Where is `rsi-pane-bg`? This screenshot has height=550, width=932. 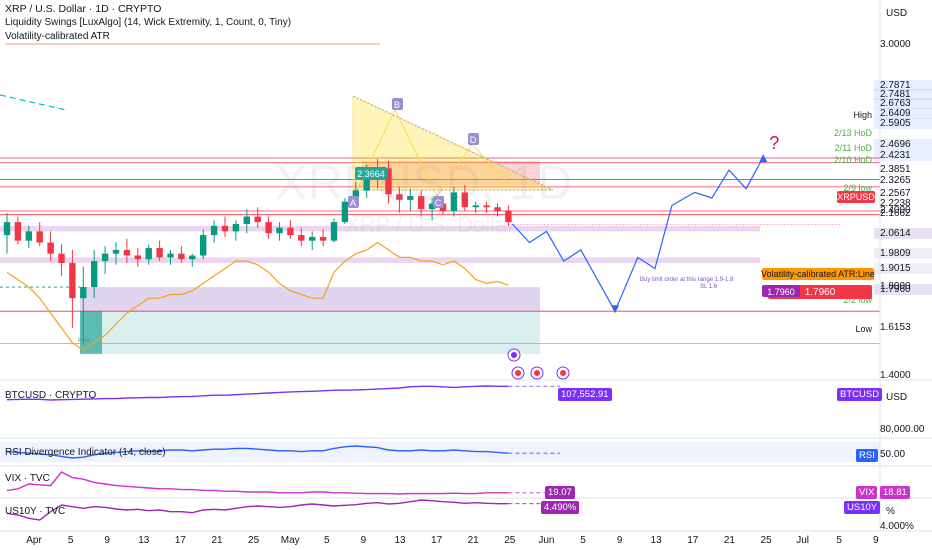 rsi-pane-bg is located at coordinates (440, 452).